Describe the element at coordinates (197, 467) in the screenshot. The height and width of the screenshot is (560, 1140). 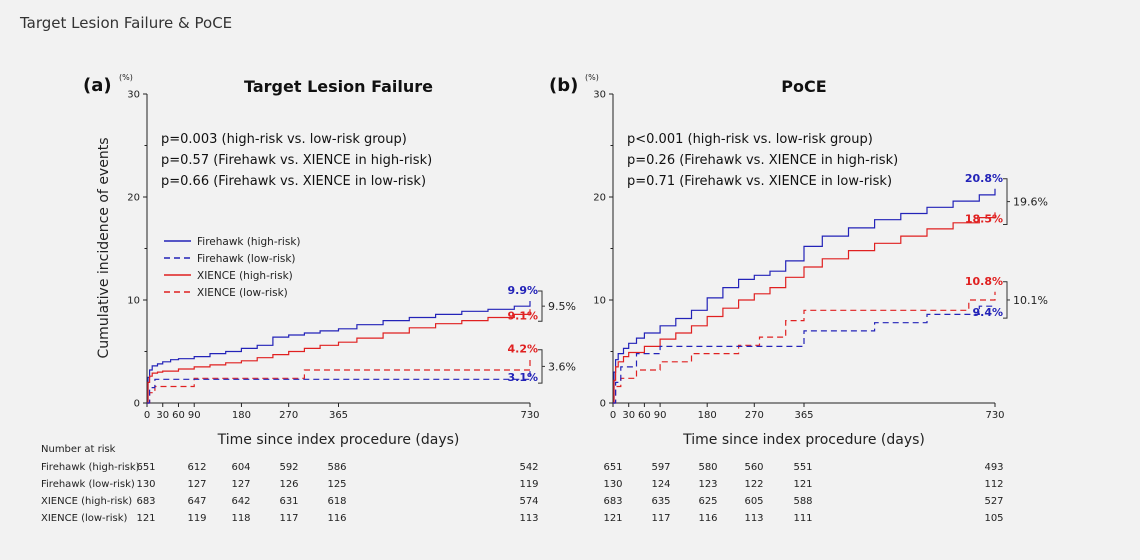
I see `risk-cell: 612` at that location.